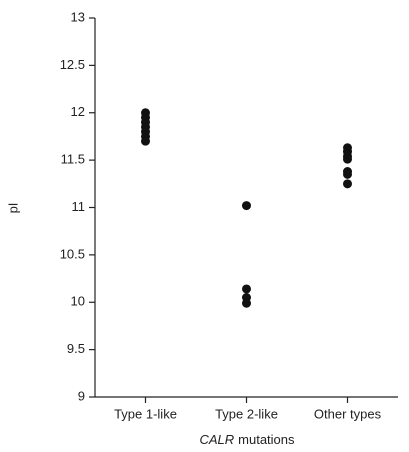  What do you see at coordinates (79, 206) in the screenshot?
I see `y-tick-label: 11` at bounding box center [79, 206].